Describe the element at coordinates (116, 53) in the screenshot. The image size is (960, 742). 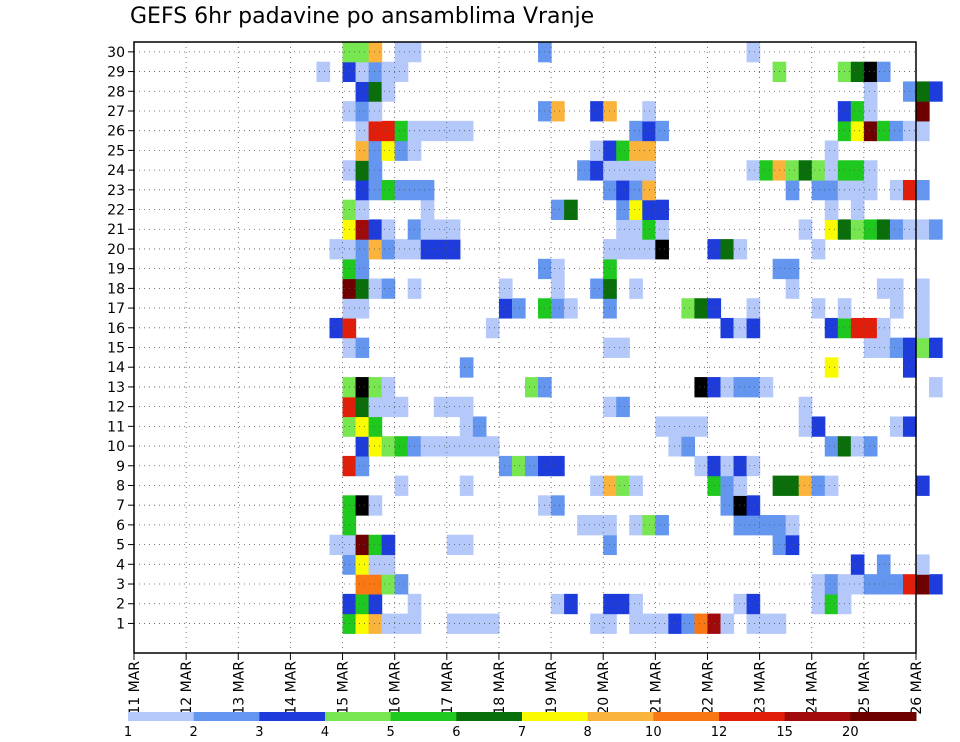
I see `y-tick-label: 30` at that location.